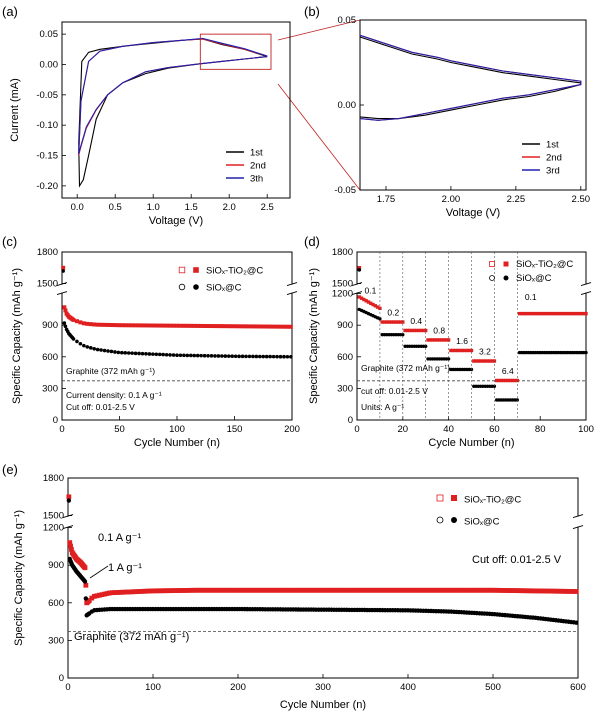 This screenshot has height=720, width=600. Describe the element at coordinates (119, 538) in the screenshot. I see `panel-e-annotation: 0.1 A g⁻¹` at that location.